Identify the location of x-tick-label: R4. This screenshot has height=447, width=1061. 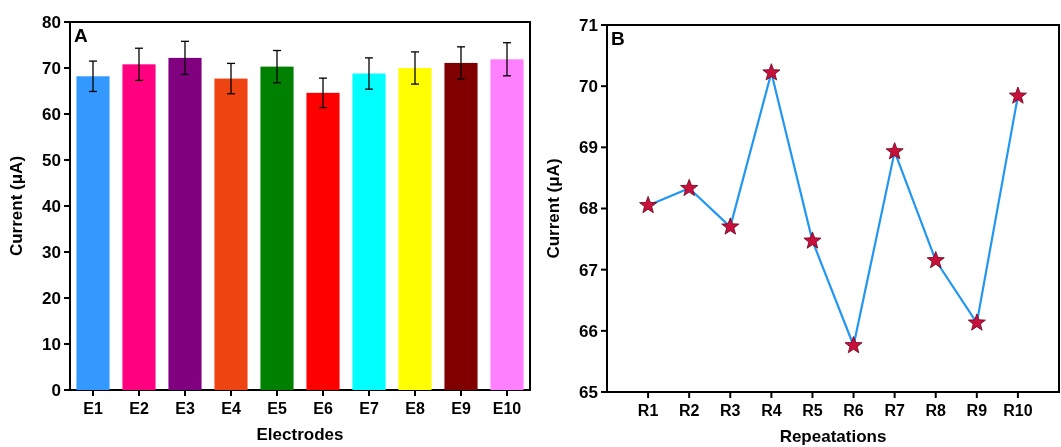
(771, 410).